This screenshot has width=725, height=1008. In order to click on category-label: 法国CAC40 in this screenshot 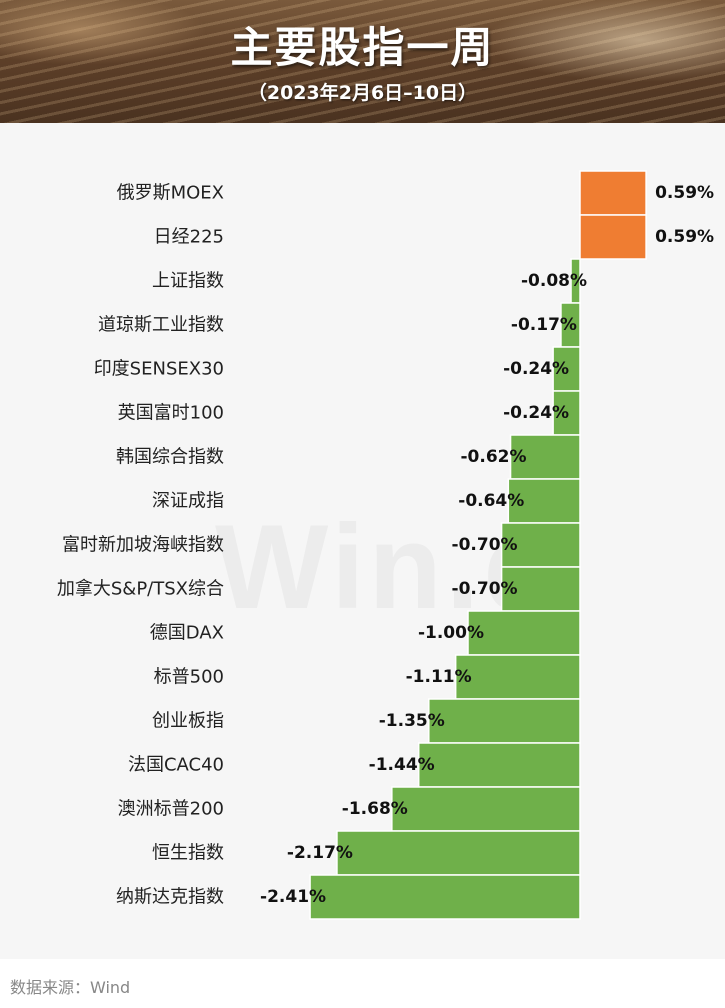, I will do `click(176, 765)`.